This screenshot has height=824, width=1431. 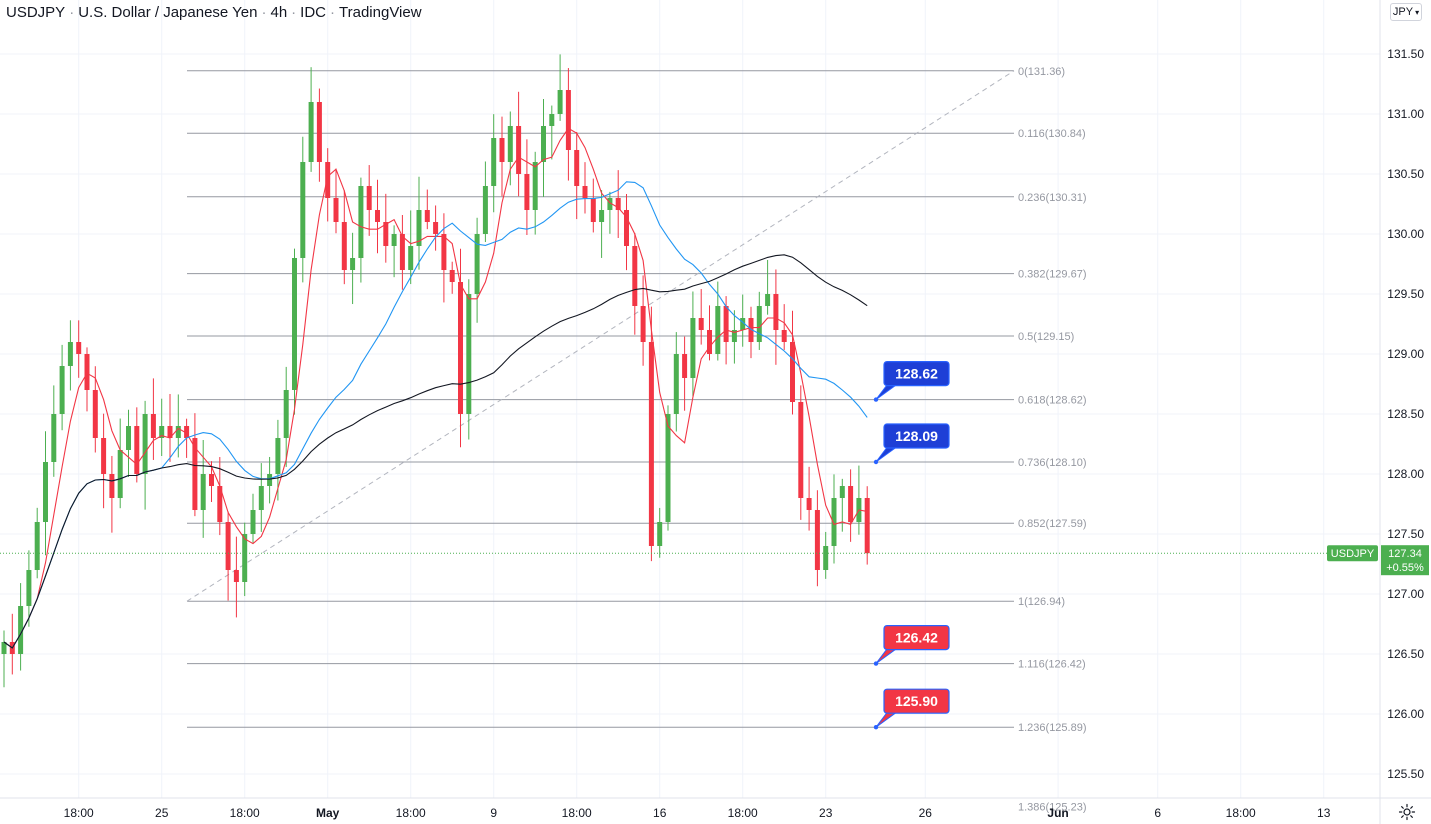 What do you see at coordinates (1052, 134) in the screenshot?
I see `fib-level-label: 0.116(130.84)` at bounding box center [1052, 134].